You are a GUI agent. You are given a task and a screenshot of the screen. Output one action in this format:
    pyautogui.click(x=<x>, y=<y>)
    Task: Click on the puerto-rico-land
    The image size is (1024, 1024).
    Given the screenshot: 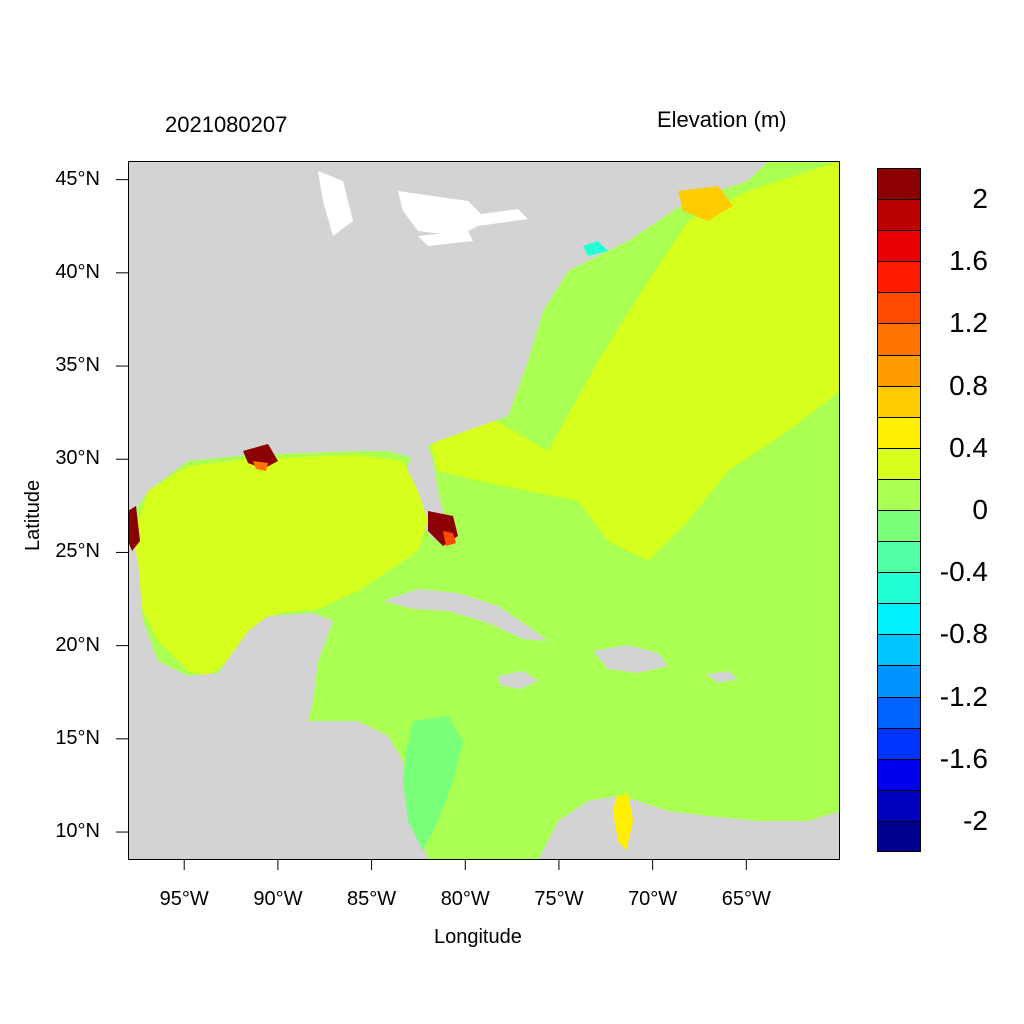 What is the action you would take?
    pyautogui.click(x=722, y=677)
    